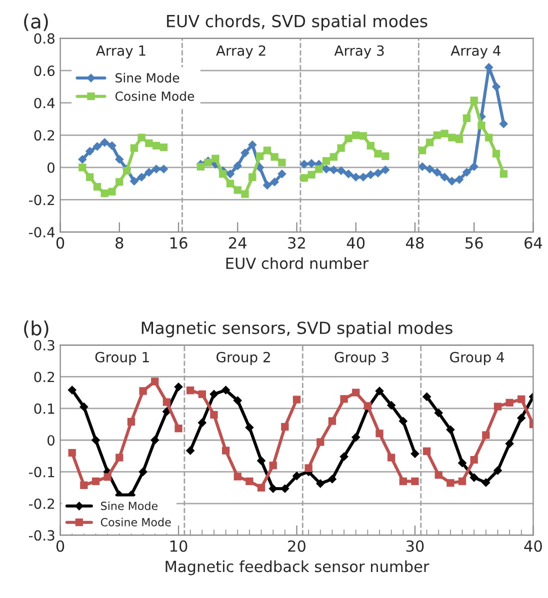  I want to click on chart-title: EUV chords, SVD spatial modes, so click(297, 22).